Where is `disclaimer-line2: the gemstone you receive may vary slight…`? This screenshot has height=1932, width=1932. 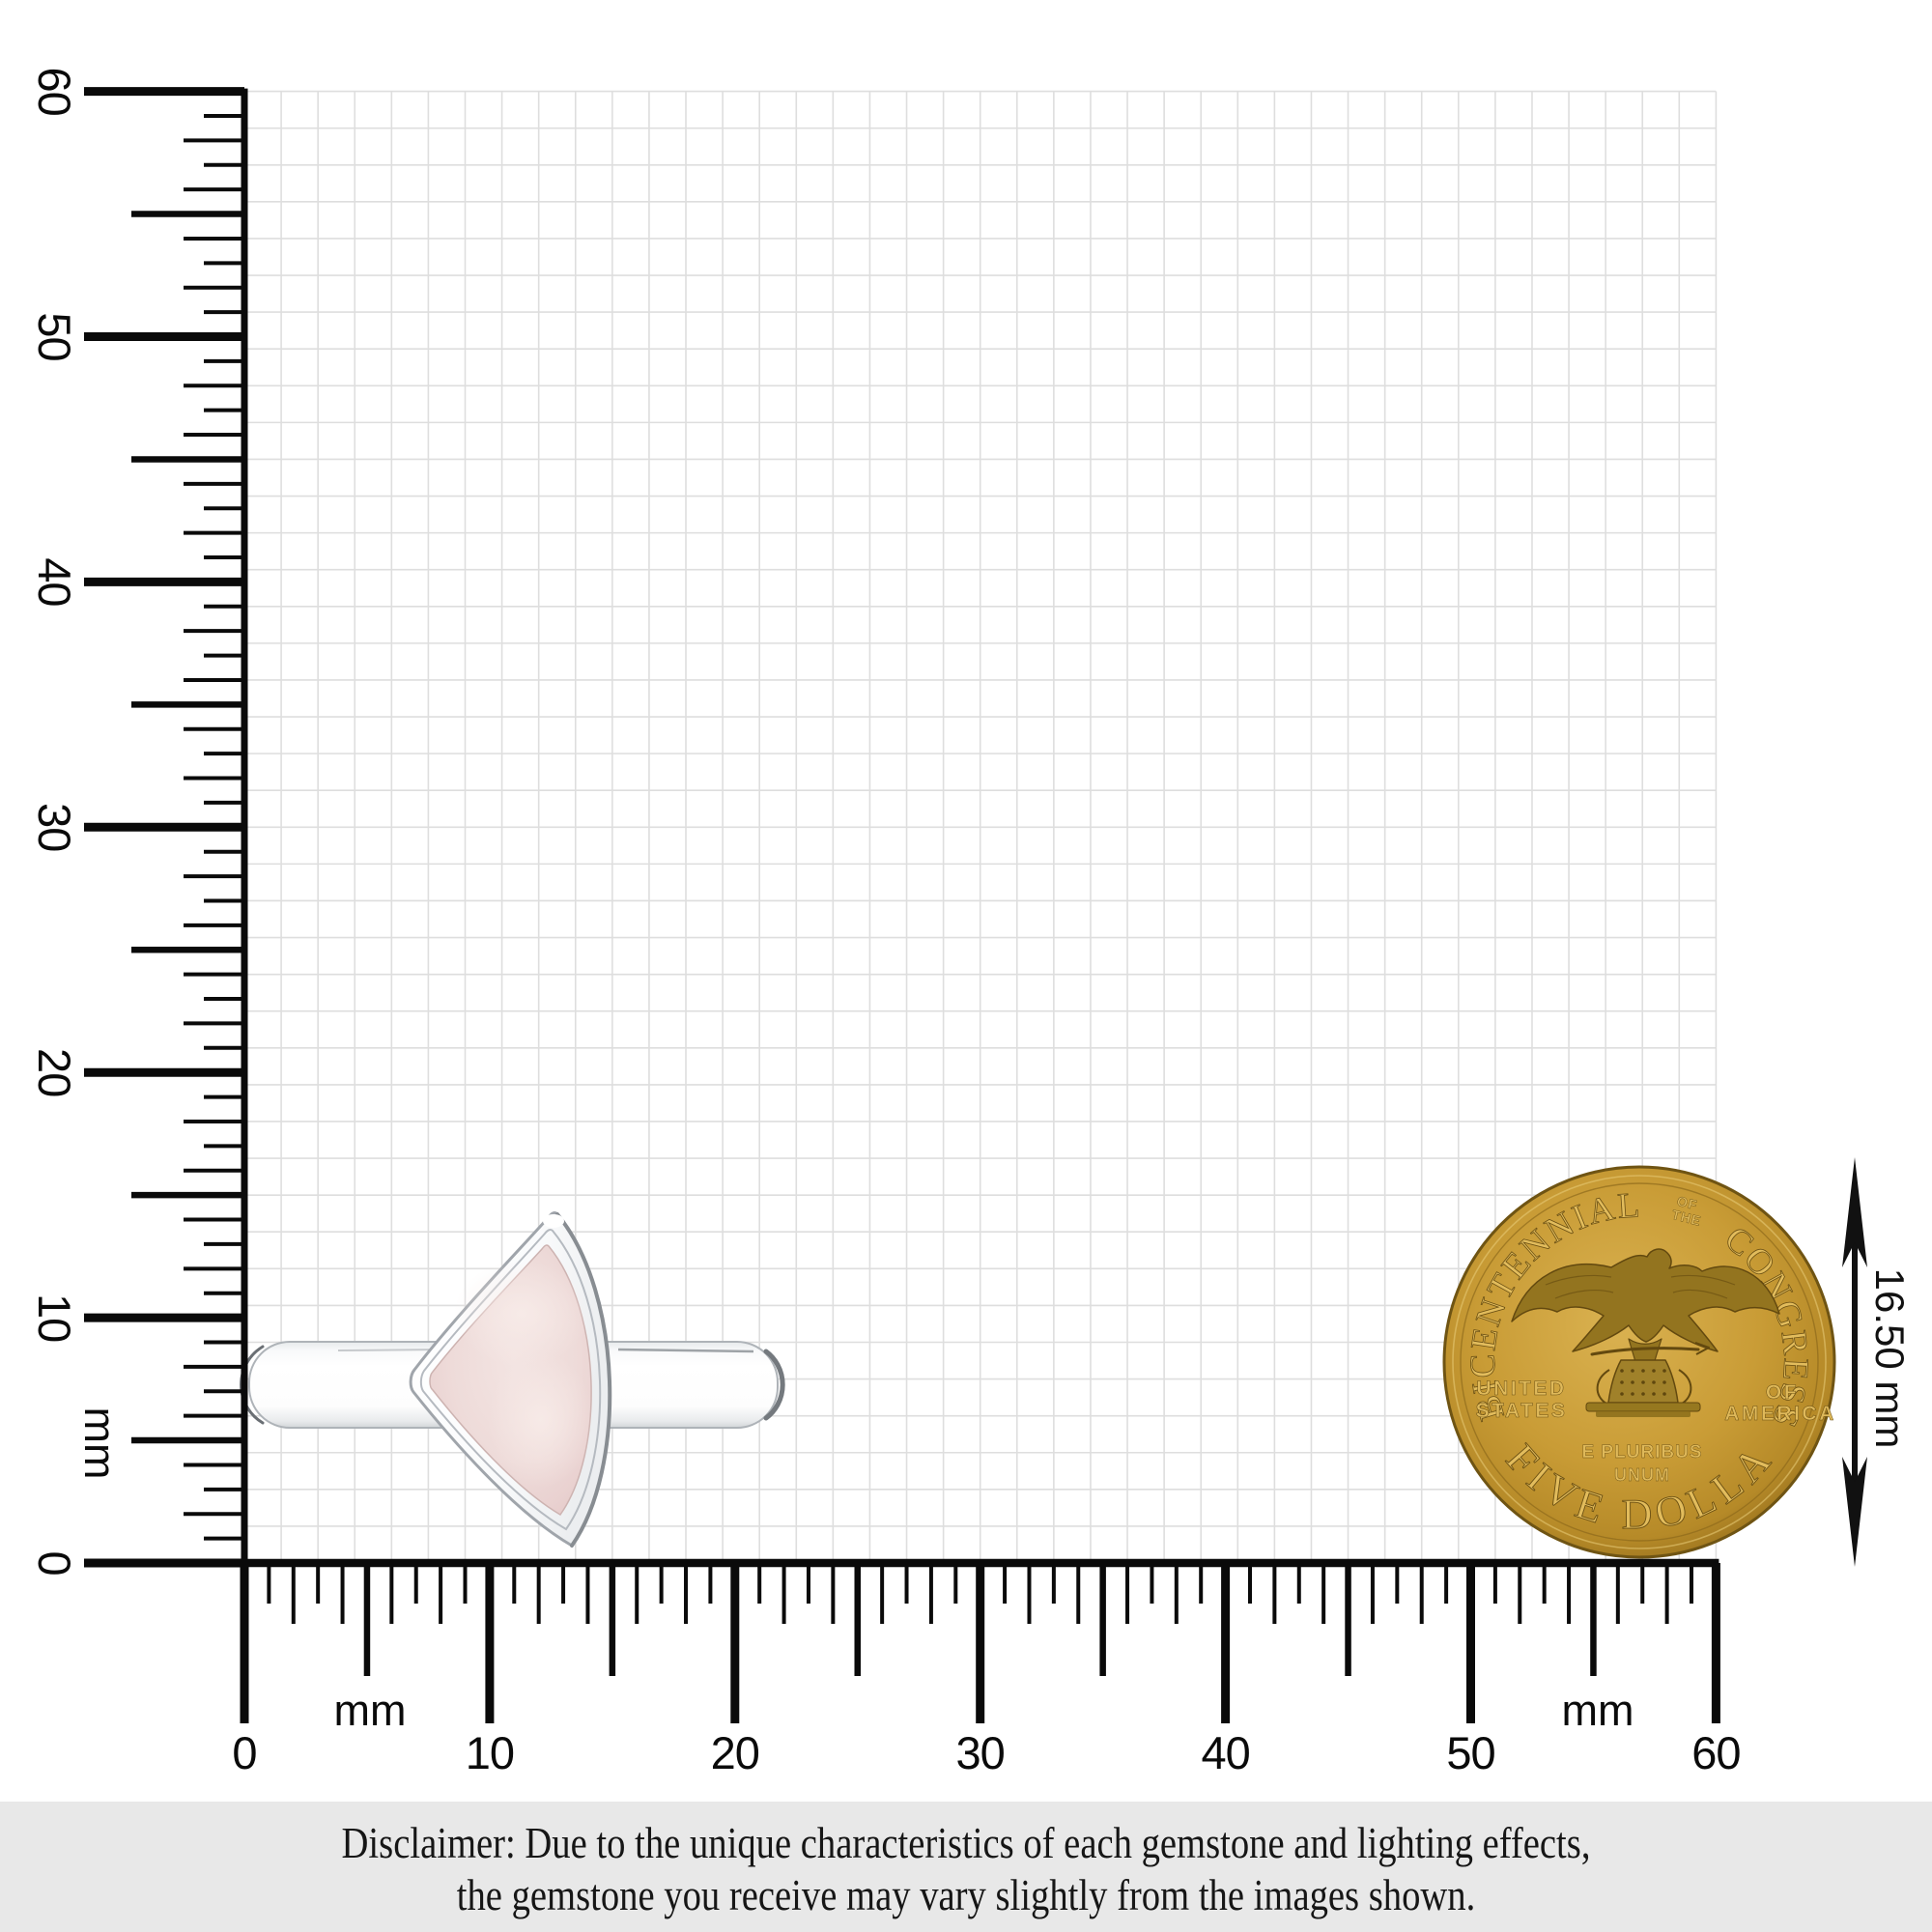
disclaimer-line2: the gemstone you receive may vary slight… is located at coordinates (966, 1895).